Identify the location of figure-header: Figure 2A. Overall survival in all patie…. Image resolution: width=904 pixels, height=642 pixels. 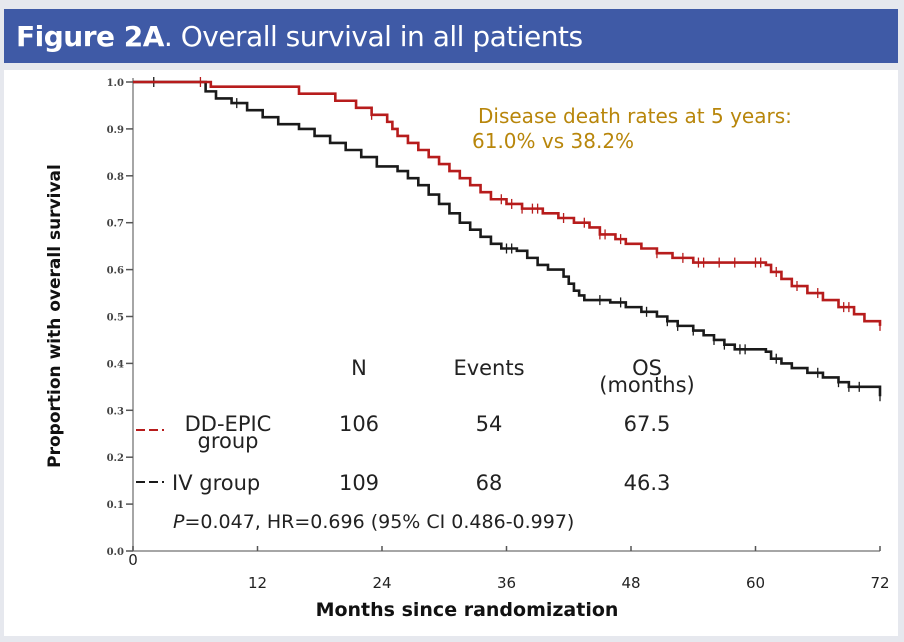
(451, 36).